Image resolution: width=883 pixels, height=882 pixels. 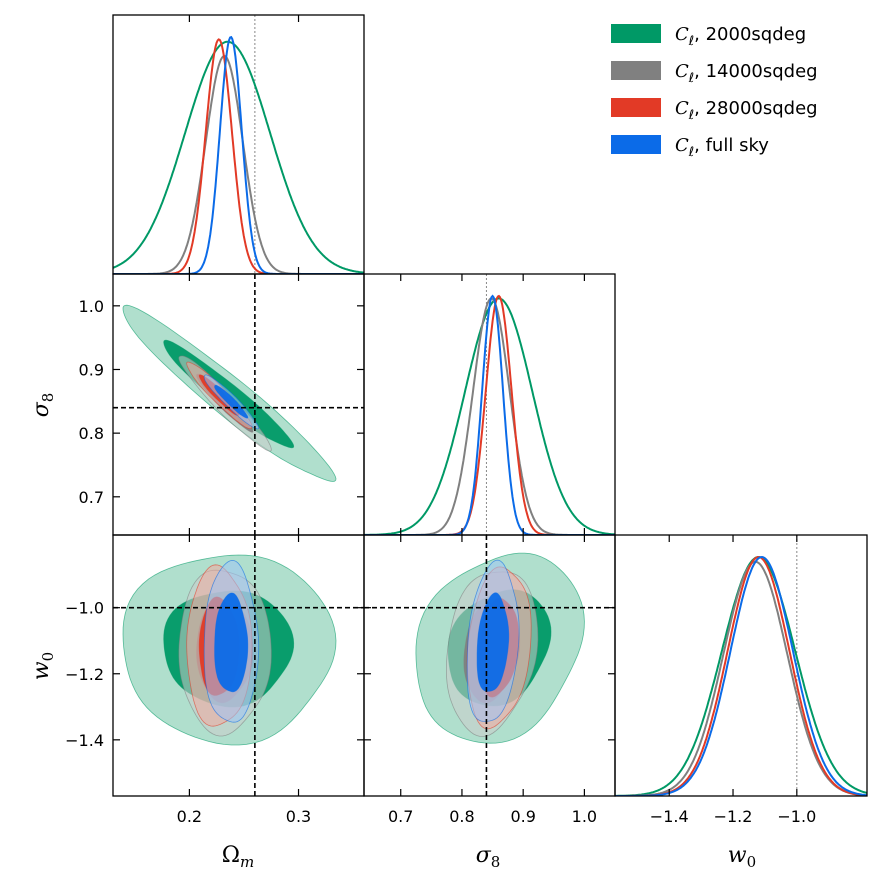 What do you see at coordinates (400, 816) in the screenshot?
I see `x-tick-label: 0.7` at bounding box center [400, 816].